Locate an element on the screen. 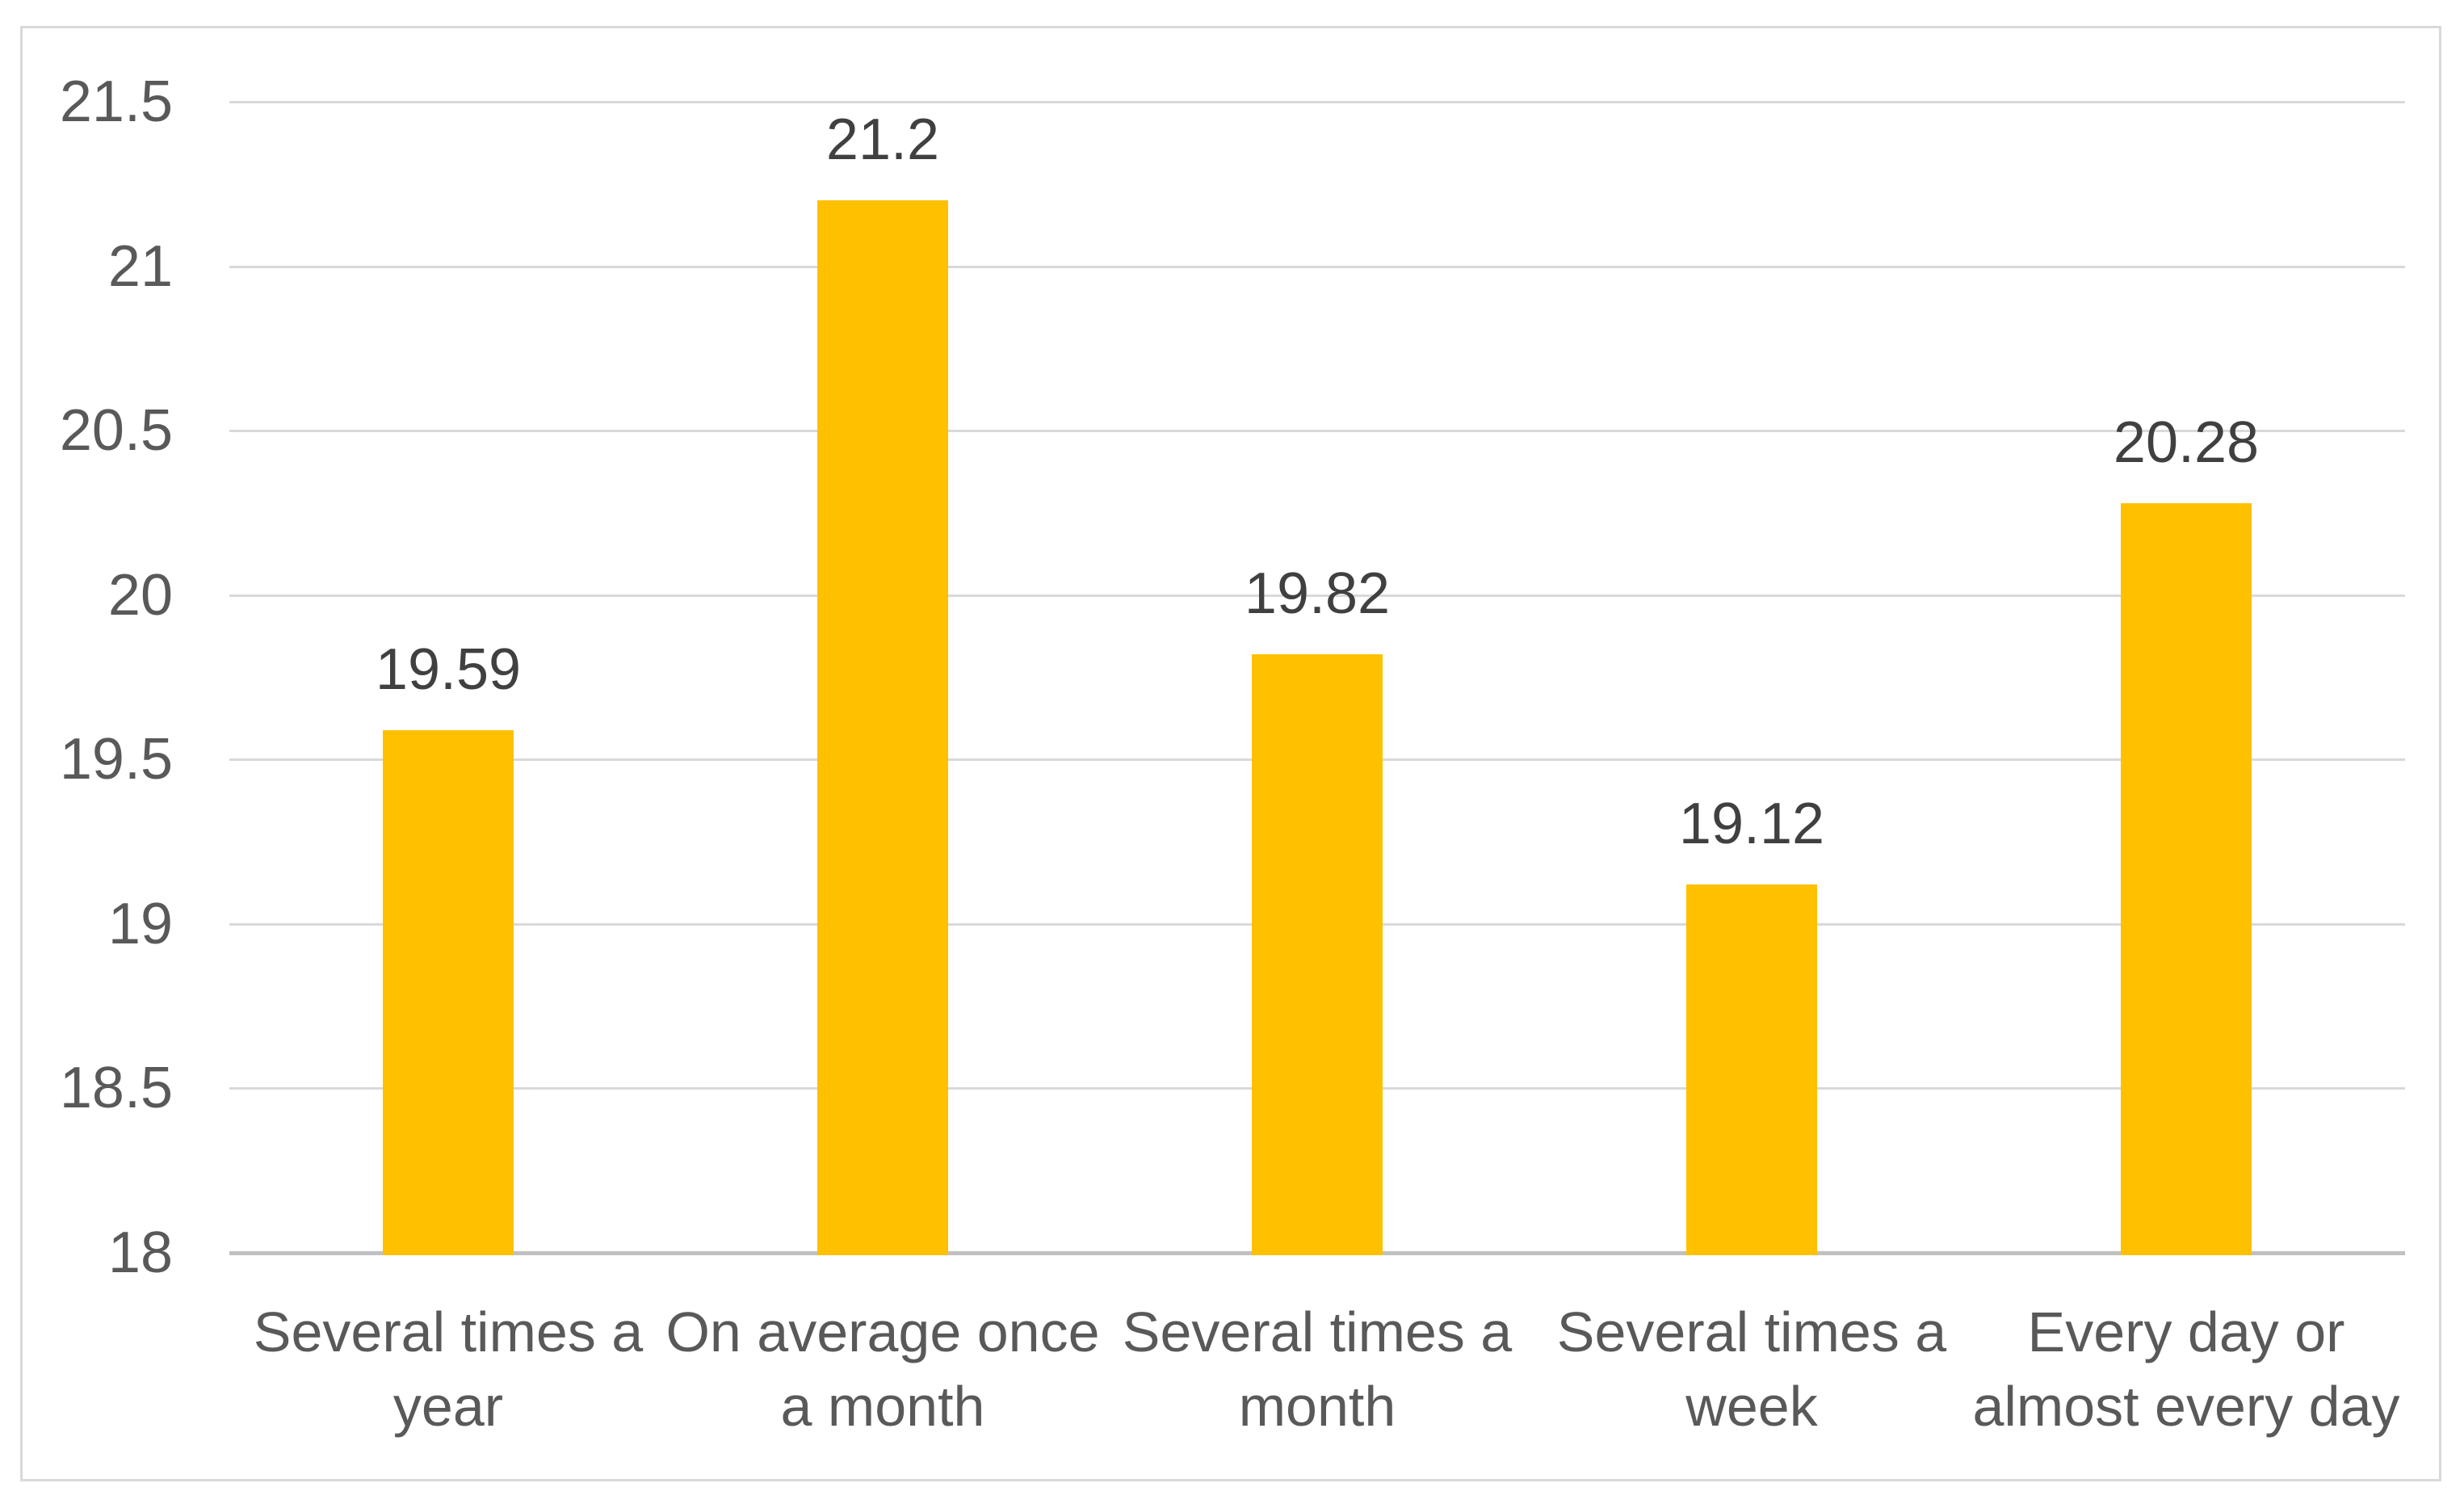 The image size is (2464, 1504). y-tick-label: 19 is located at coordinates (140, 923).